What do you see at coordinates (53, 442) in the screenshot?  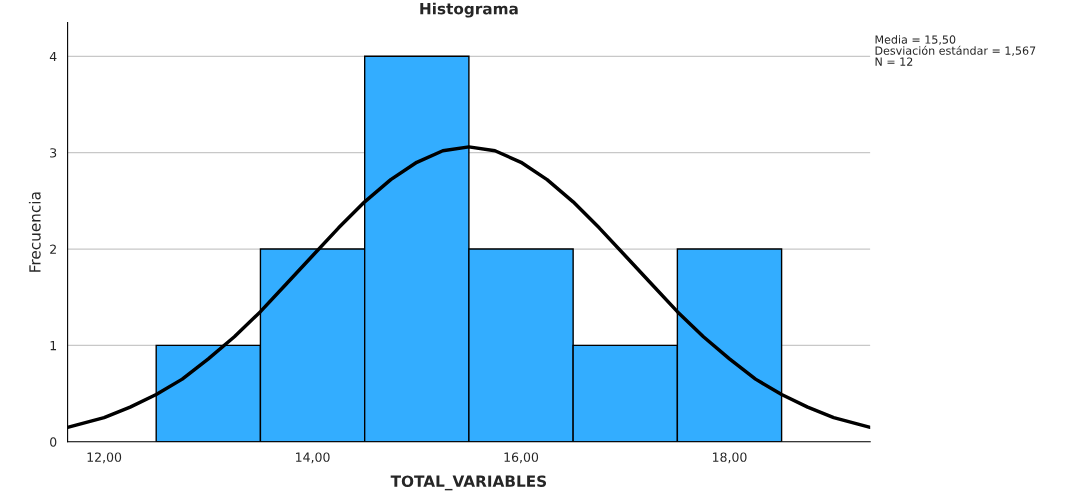 I see `y-tick-label: 0` at bounding box center [53, 442].